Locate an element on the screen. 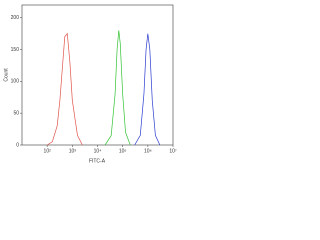  y-tick-label: 0 is located at coordinates (17, 145).